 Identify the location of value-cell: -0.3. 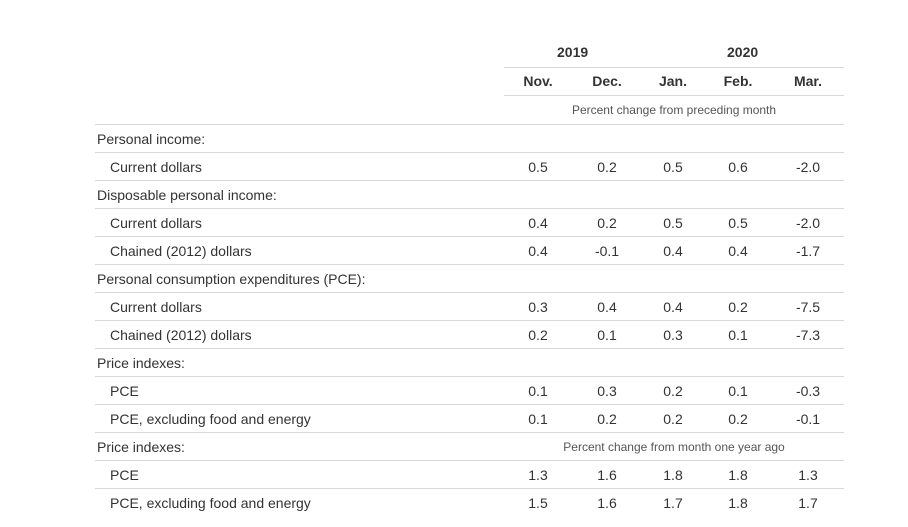
(808, 391).